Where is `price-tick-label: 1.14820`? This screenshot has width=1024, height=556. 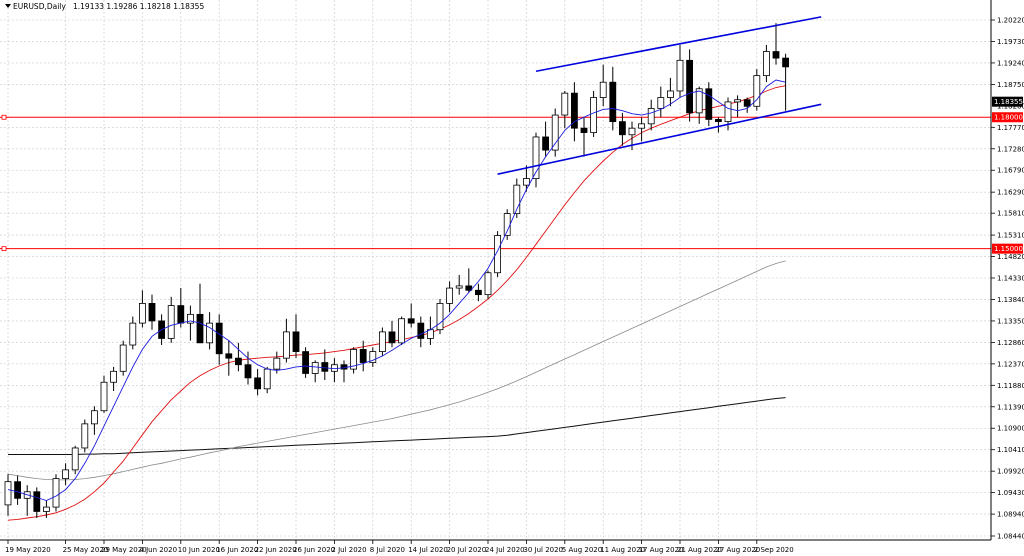
price-tick-label: 1.14820 is located at coordinates (1010, 257).